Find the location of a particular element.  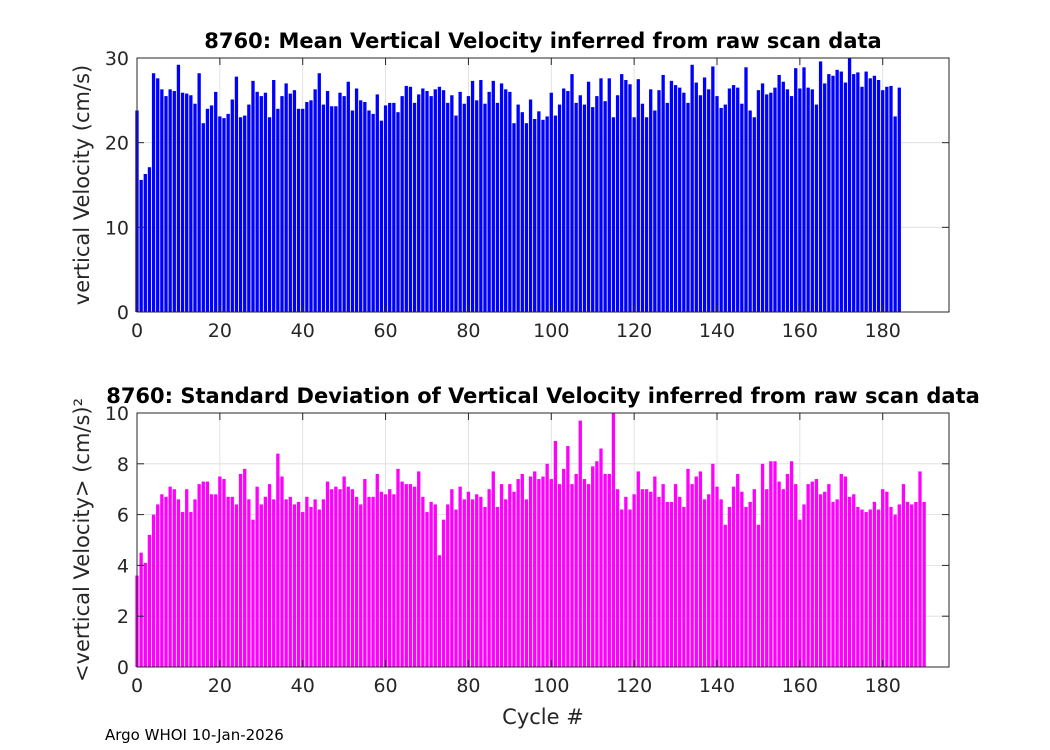

mean-velocity-xtick-label: 180 is located at coordinates (883, 331).